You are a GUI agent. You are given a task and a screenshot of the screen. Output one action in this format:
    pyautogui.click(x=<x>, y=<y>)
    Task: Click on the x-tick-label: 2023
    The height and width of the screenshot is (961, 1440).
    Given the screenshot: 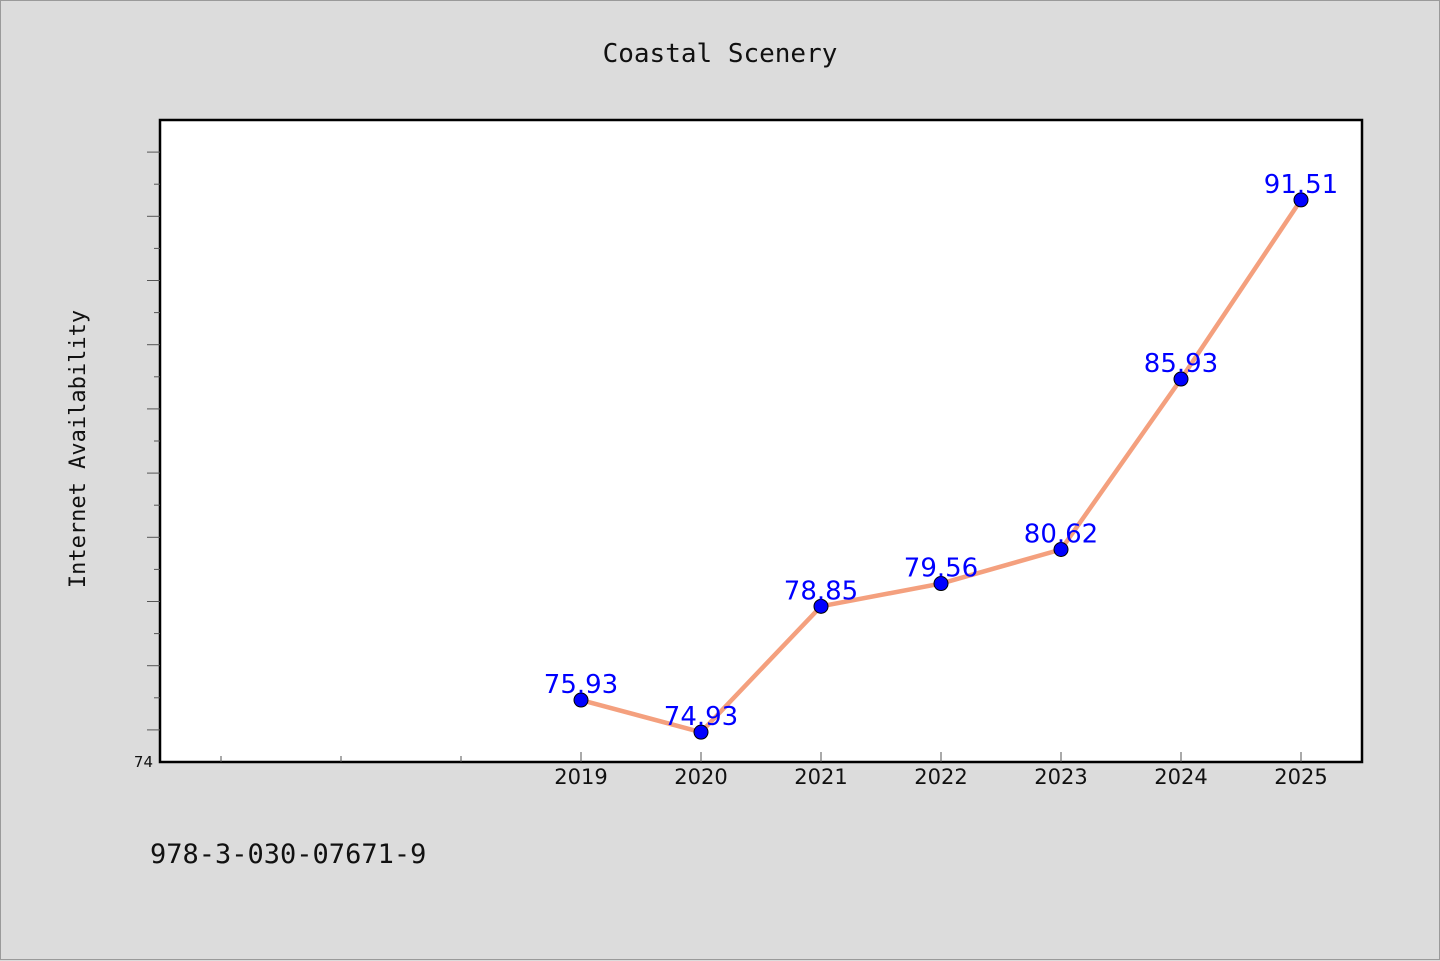 What is the action you would take?
    pyautogui.click(x=1060, y=777)
    